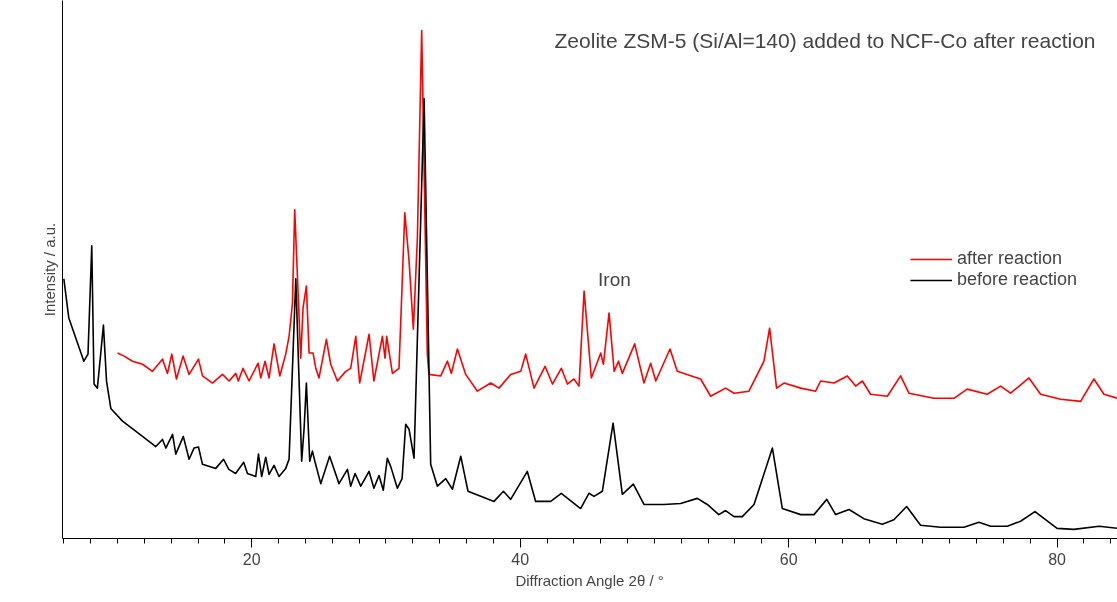  What do you see at coordinates (614, 280) in the screenshot?
I see `annotation: Iron` at bounding box center [614, 280].